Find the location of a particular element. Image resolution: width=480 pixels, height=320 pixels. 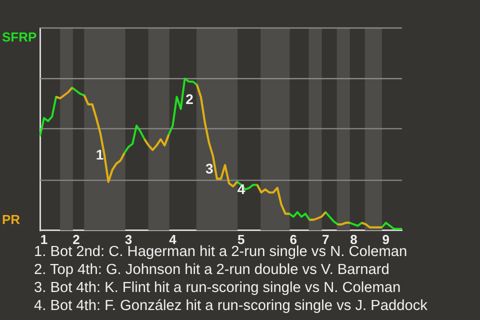

text: 1. Bot 2nd: C. Hagerman hit a 2-run single vs N. Coleman is located at coordinates (221, 252).